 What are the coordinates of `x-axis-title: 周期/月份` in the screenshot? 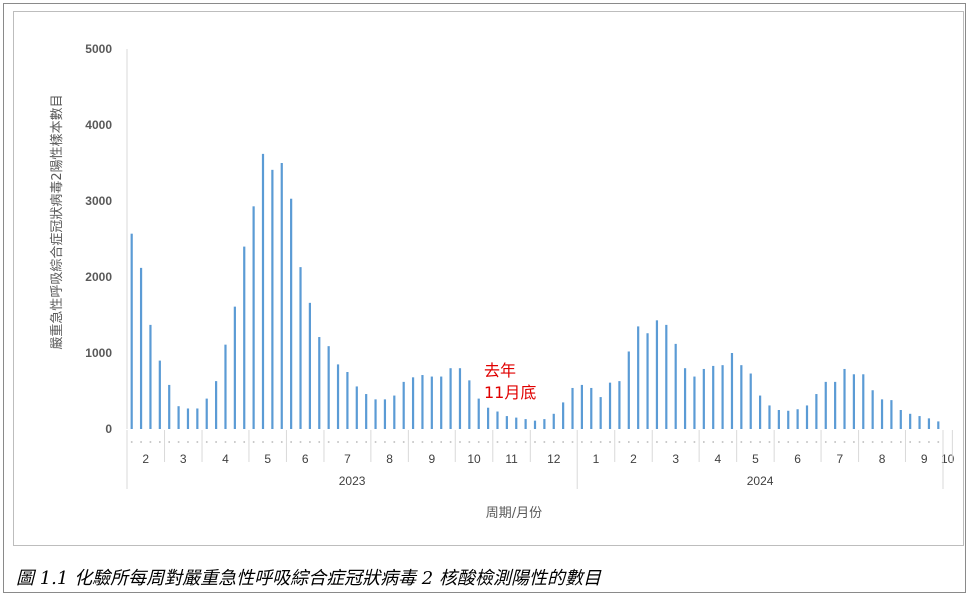 It's located at (514, 513).